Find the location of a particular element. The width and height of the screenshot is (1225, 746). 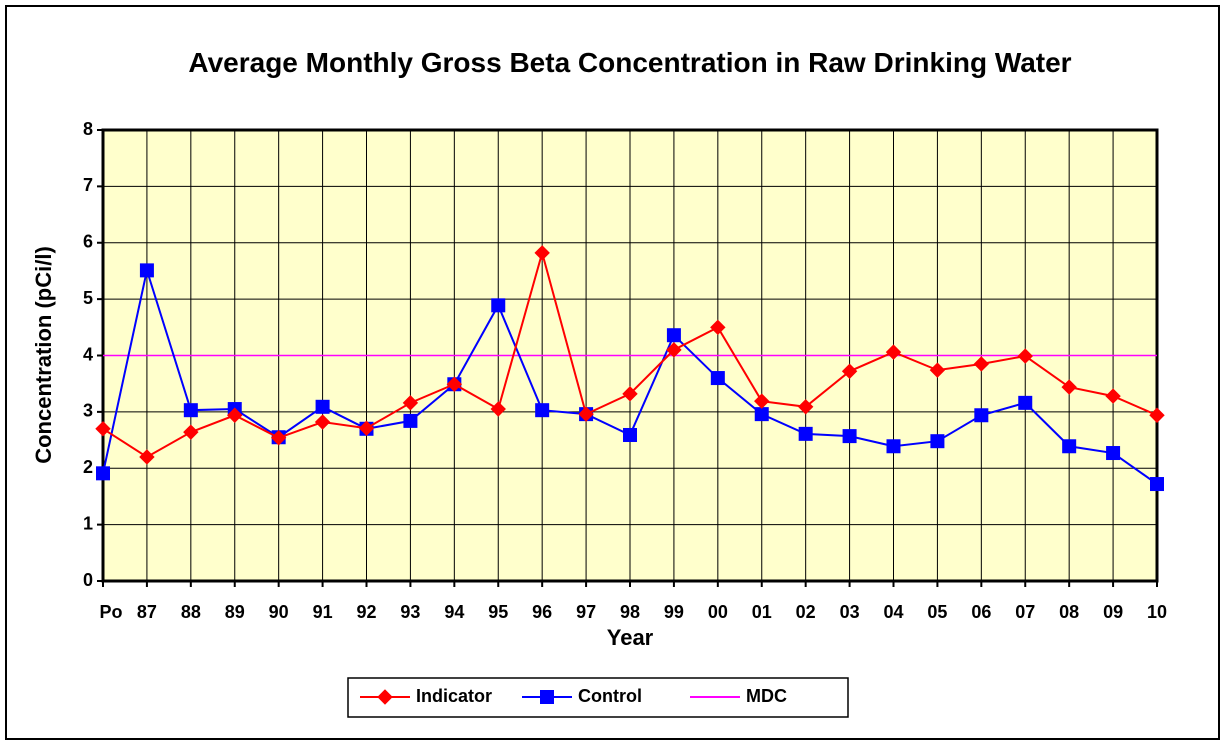

x-tick-label: 09 is located at coordinates (1113, 612).